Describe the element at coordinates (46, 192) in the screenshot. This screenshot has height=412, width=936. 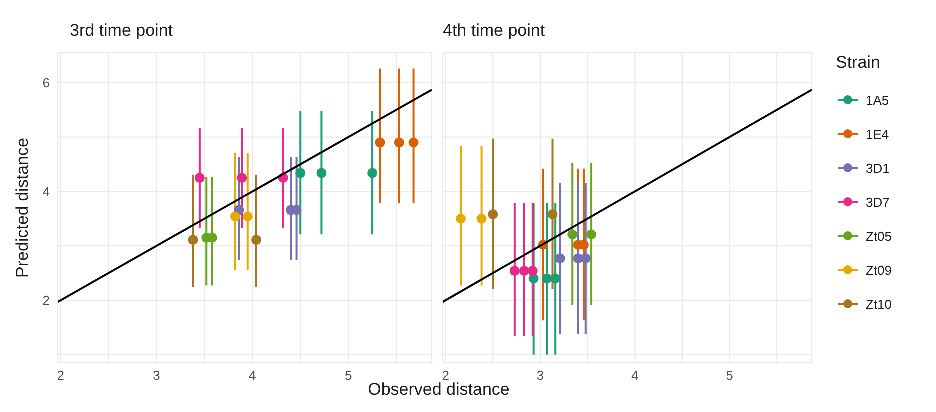
I see `y-tick-label: 4` at that location.